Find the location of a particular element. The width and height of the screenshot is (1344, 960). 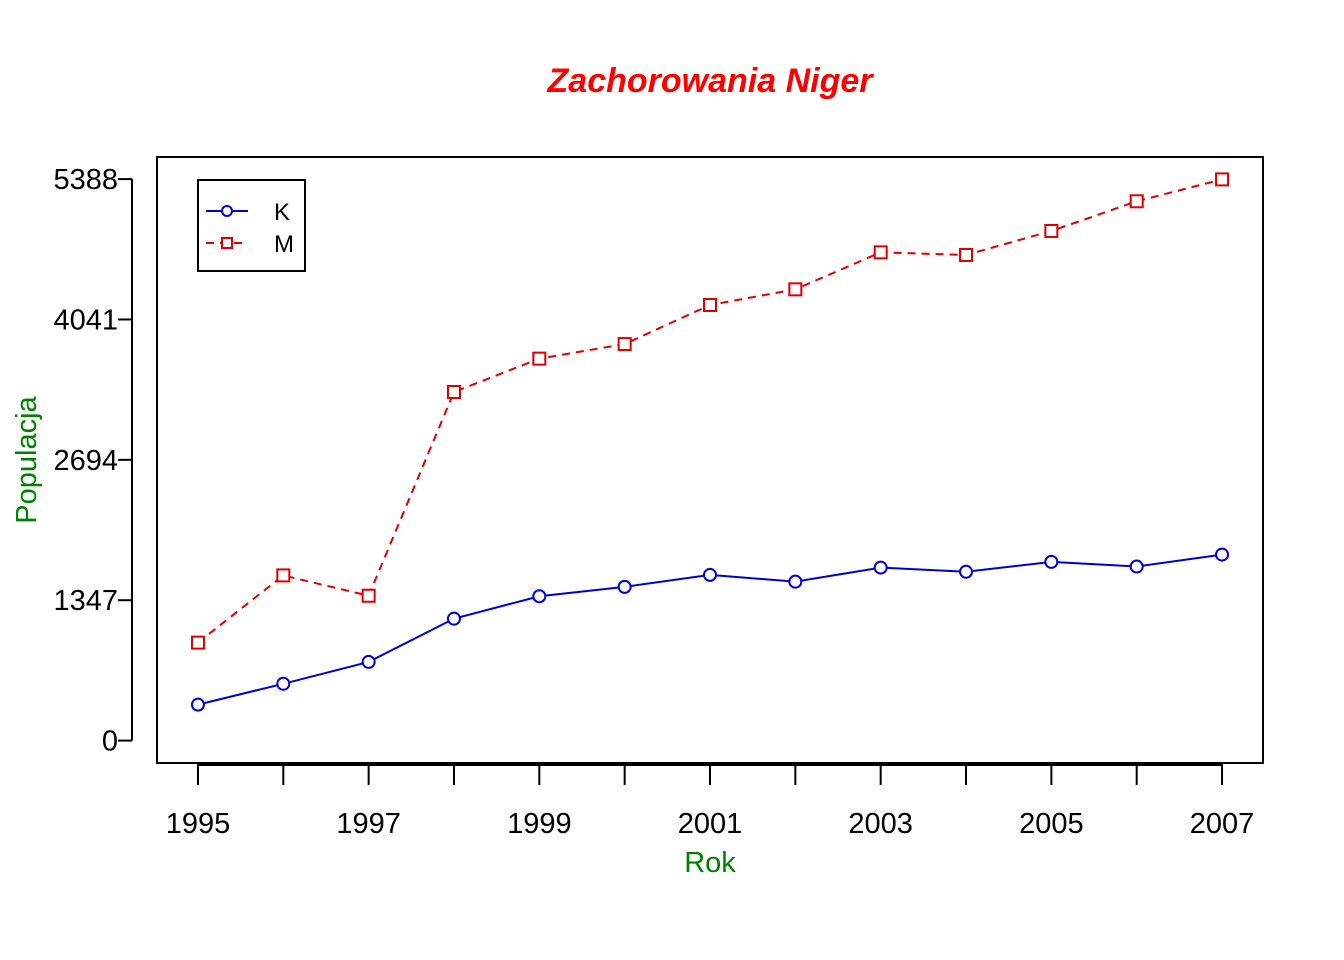

x-tick-label: 2003 is located at coordinates (880, 824).